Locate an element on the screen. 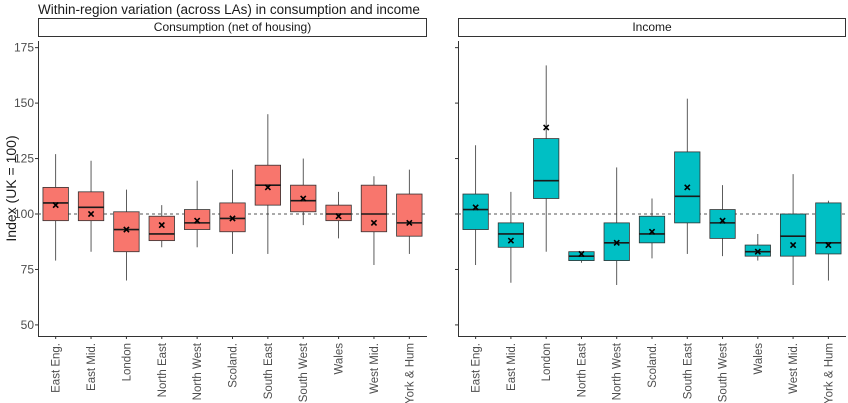 Image resolution: width=848 pixels, height=403 pixels. y-tick-label: 150 is located at coordinates (24, 103).